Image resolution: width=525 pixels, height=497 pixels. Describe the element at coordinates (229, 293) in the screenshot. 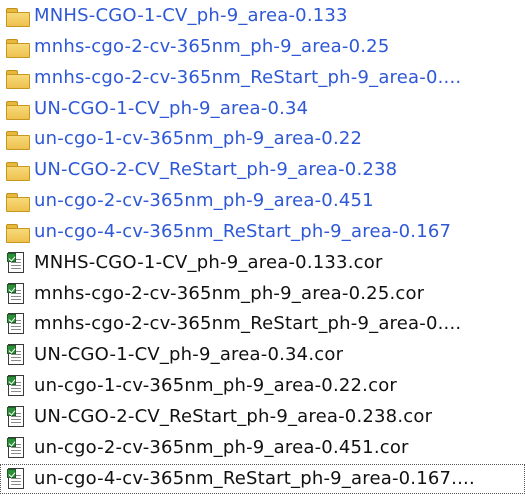

I see `file-name: mnhs-cgo-2-cv-365nm_ph-9_area-0.25.cor` at that location.